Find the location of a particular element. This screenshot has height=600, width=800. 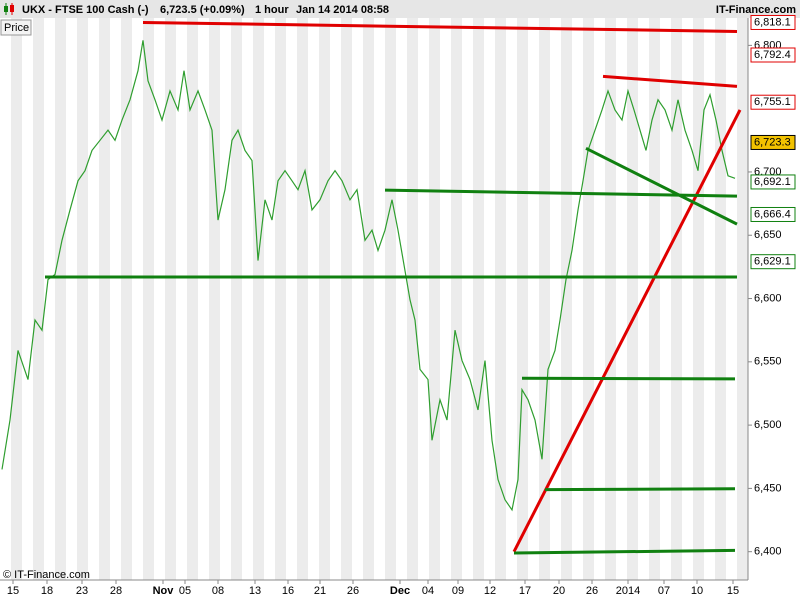

datetime: Jan 14 2014 08:58 is located at coordinates (342, 10).